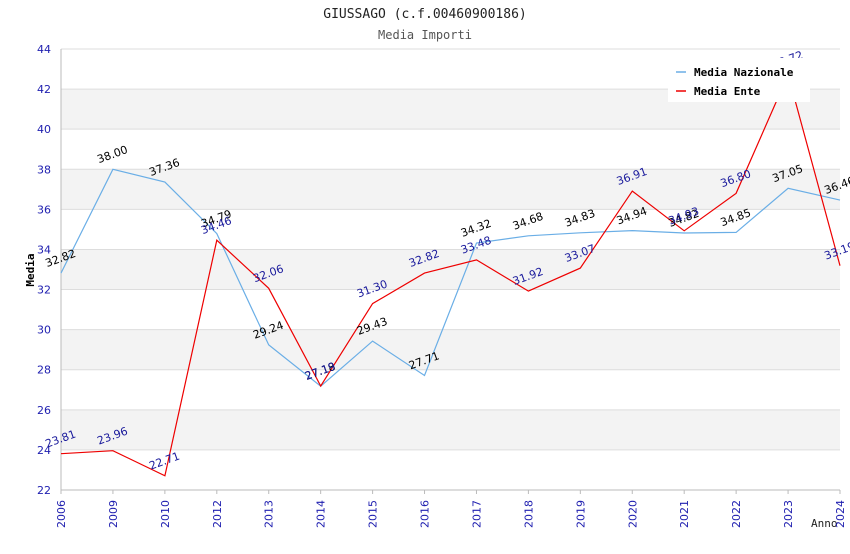 The height and width of the screenshot is (554, 850). Describe the element at coordinates (217, 514) in the screenshot. I see `x-tick-label: 2012` at that location.